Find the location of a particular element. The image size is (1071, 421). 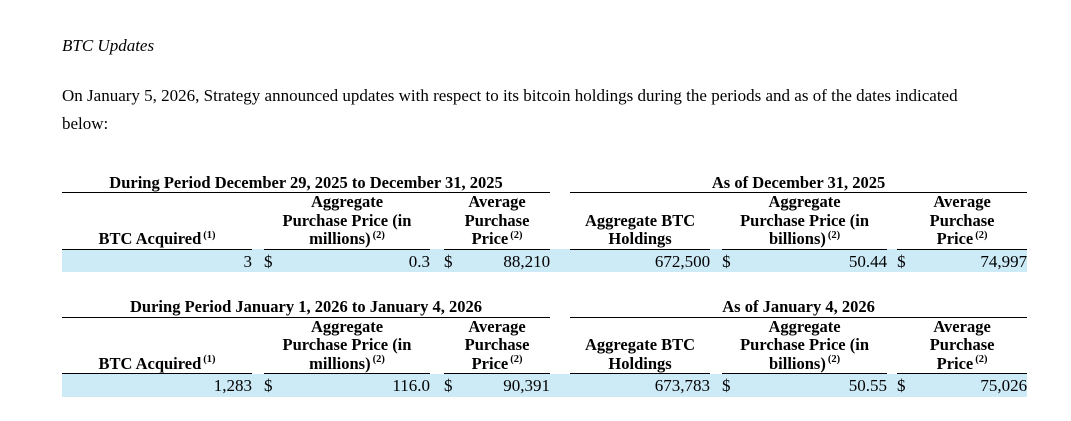

cell-btc-acquired: 3 is located at coordinates (157, 261).